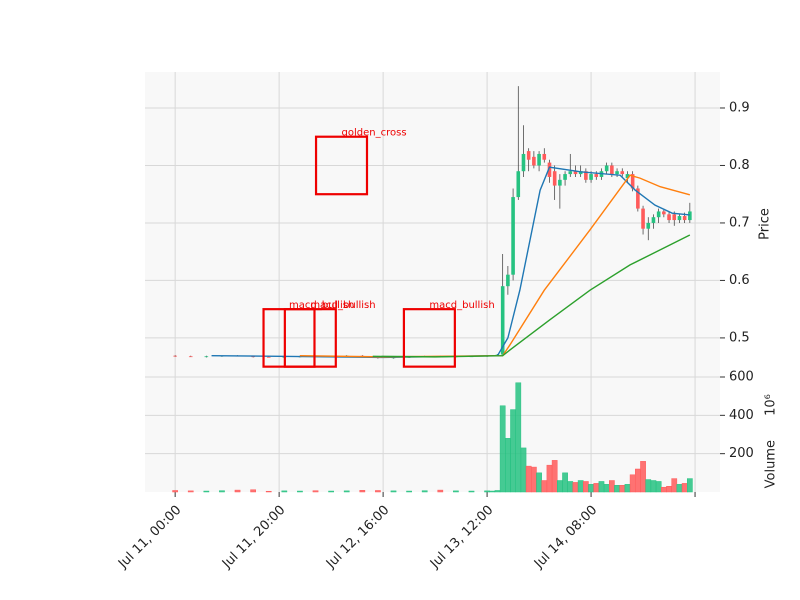 The height and width of the screenshot is (600, 800). I want to click on x-tick-label: Jul 11, 00:00, so click(149, 537).